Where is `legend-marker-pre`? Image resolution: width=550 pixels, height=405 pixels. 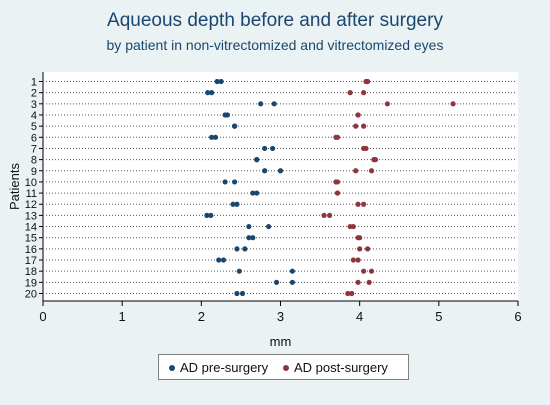 legend-marker-pre is located at coordinates (172, 367).